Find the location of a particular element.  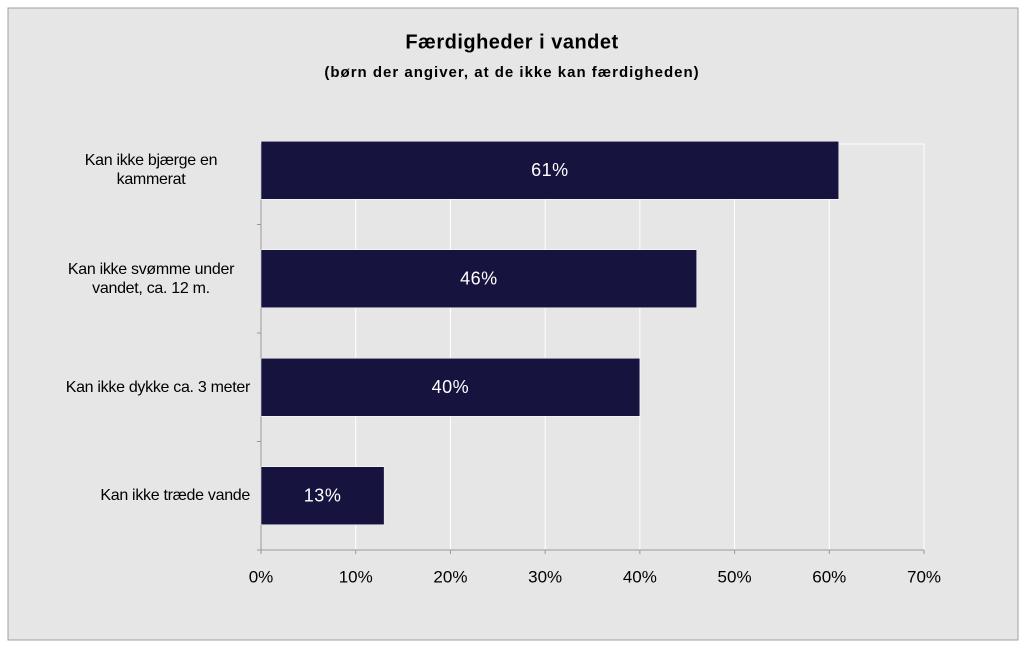

y-tick-label: Kan ikke svømme under vandet, ca. 12 m. is located at coordinates (151, 278).